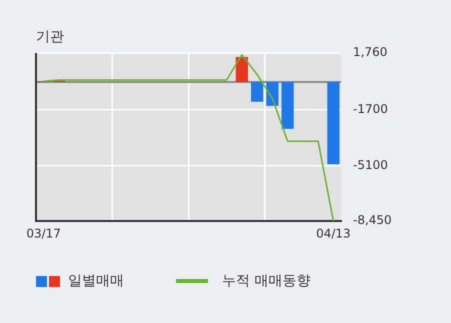 This screenshot has width=451, height=323. Describe the element at coordinates (50, 37) in the screenshot. I see `chart-title: 기관` at that location.